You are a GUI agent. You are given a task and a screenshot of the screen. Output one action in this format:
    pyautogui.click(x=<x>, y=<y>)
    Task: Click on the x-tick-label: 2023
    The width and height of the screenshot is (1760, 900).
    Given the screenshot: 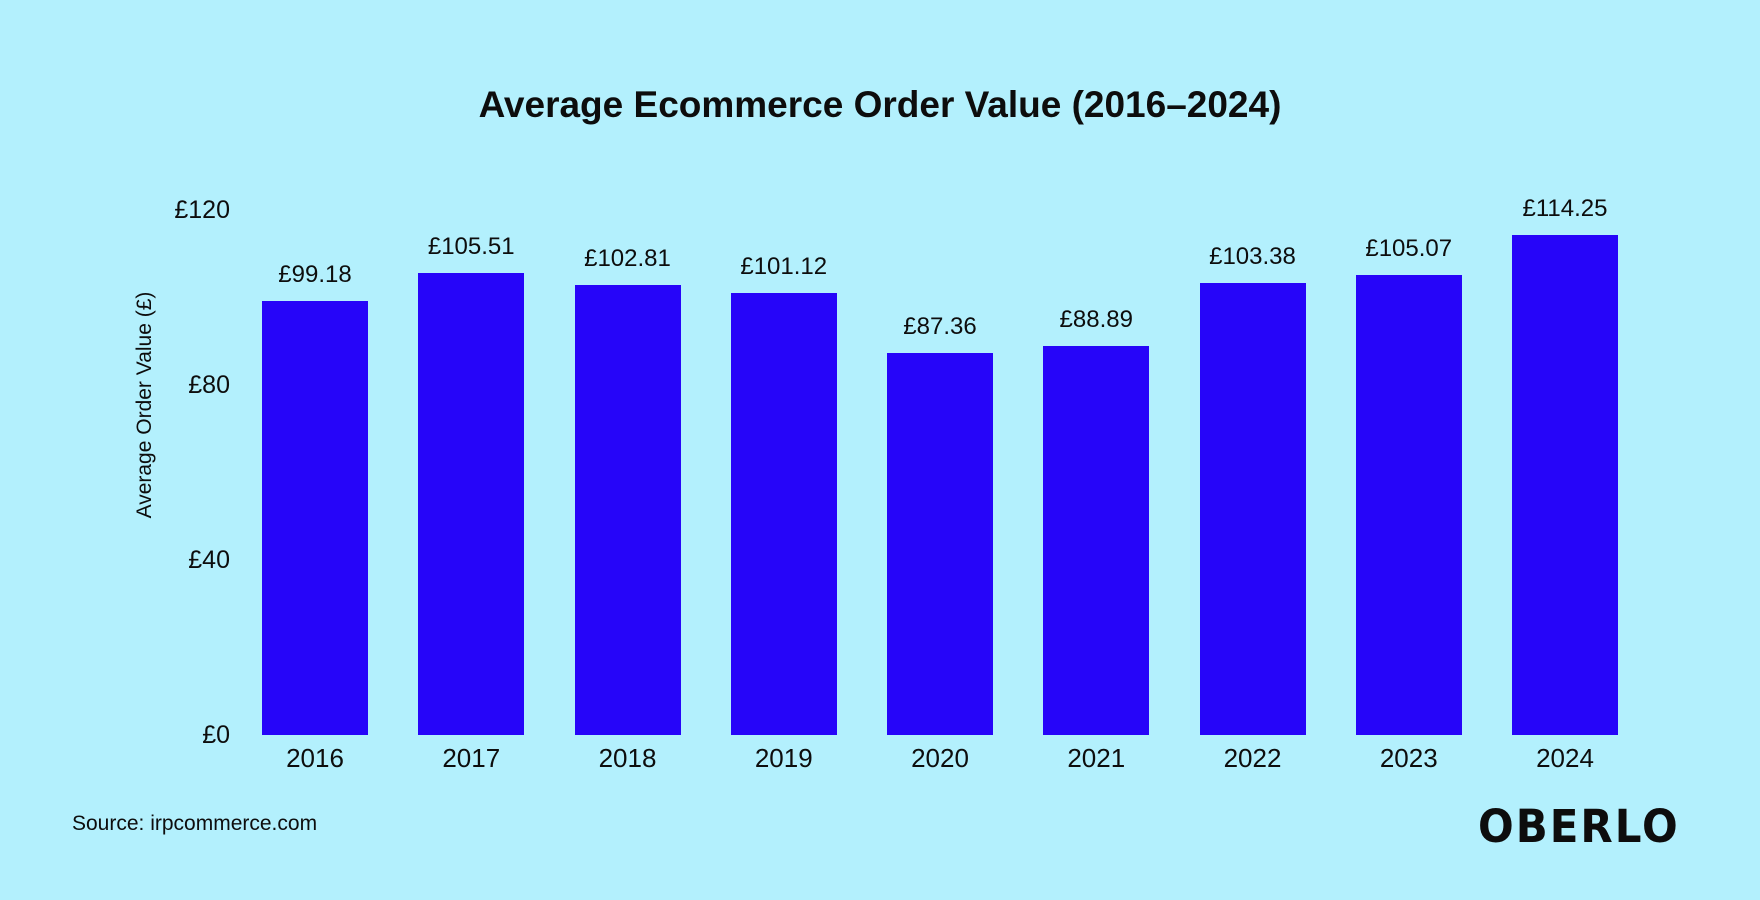 What is the action you would take?
    pyautogui.click(x=1408, y=758)
    